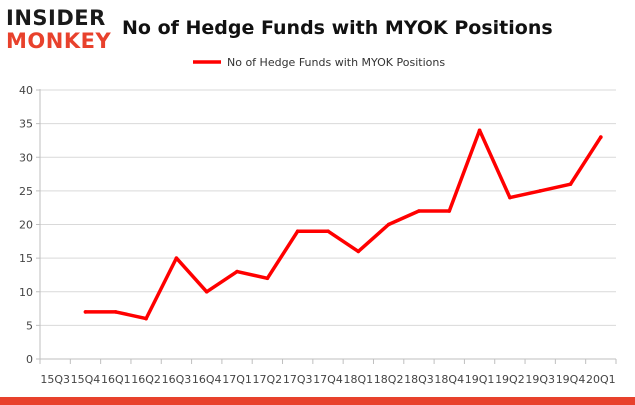 This screenshot has width=635, height=405. I want to click on x-tick-label: 17Q4, so click(328, 379).